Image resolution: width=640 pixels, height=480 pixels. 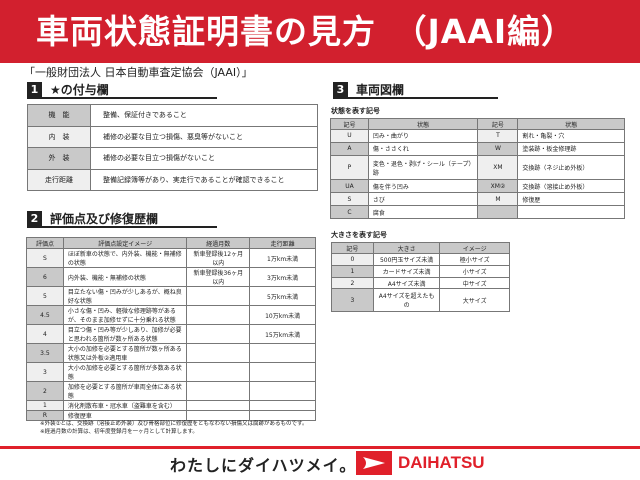 What do you see at coordinates (423, 186) in the screenshot?
I see `table-cell: 傷を伴う凹み` at bounding box center [423, 186].